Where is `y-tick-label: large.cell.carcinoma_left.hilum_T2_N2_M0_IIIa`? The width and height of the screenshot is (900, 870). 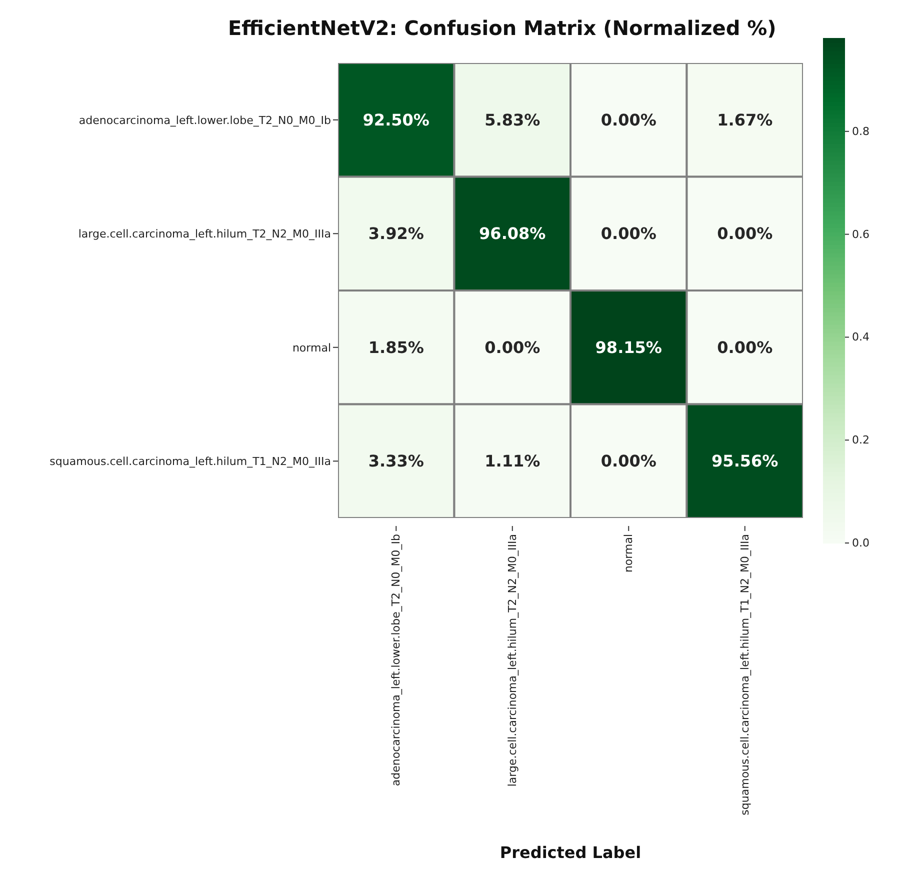
y-tick-label: large.cell.carcinoma_left.hilum_T2_N2_M0_IIIa is located at coordinates (204, 234).